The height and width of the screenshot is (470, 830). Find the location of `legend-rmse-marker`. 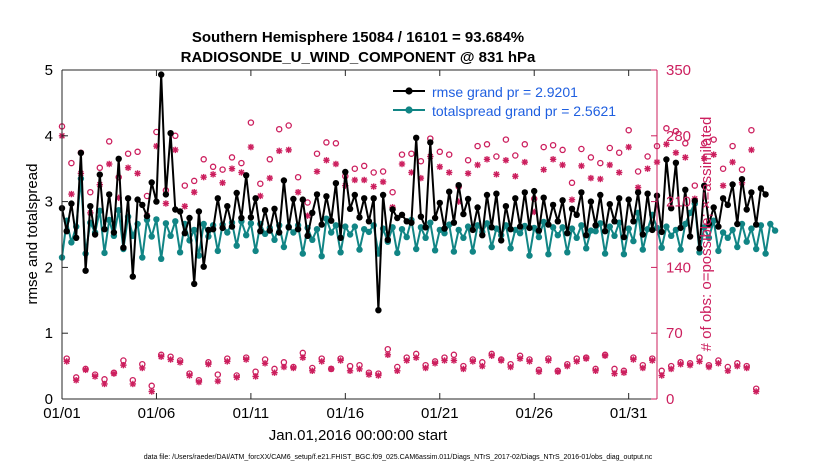

legend-rmse-marker is located at coordinates (409, 91).